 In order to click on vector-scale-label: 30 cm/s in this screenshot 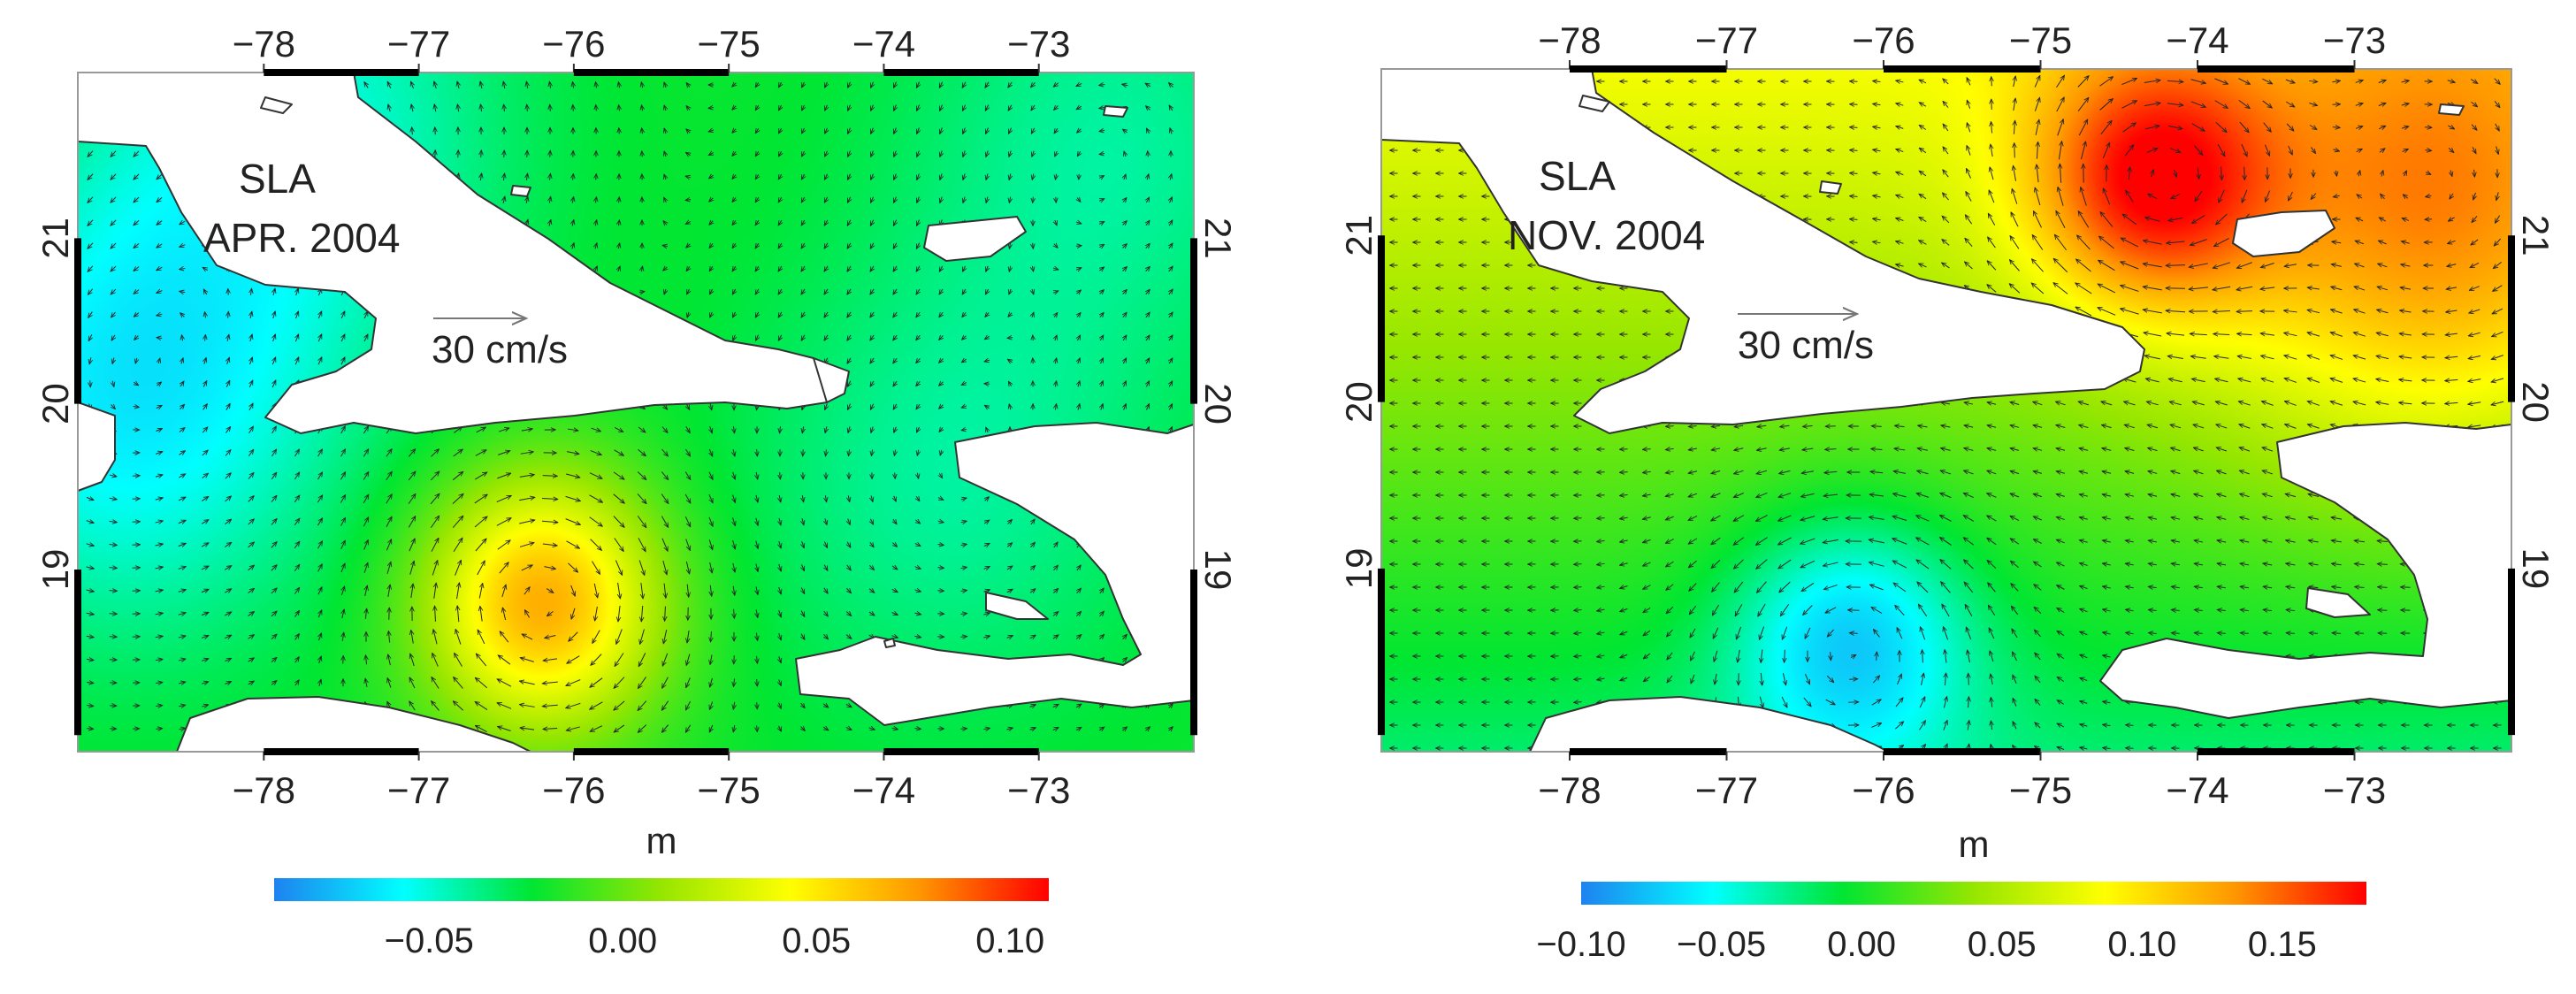, I will do `click(500, 349)`.